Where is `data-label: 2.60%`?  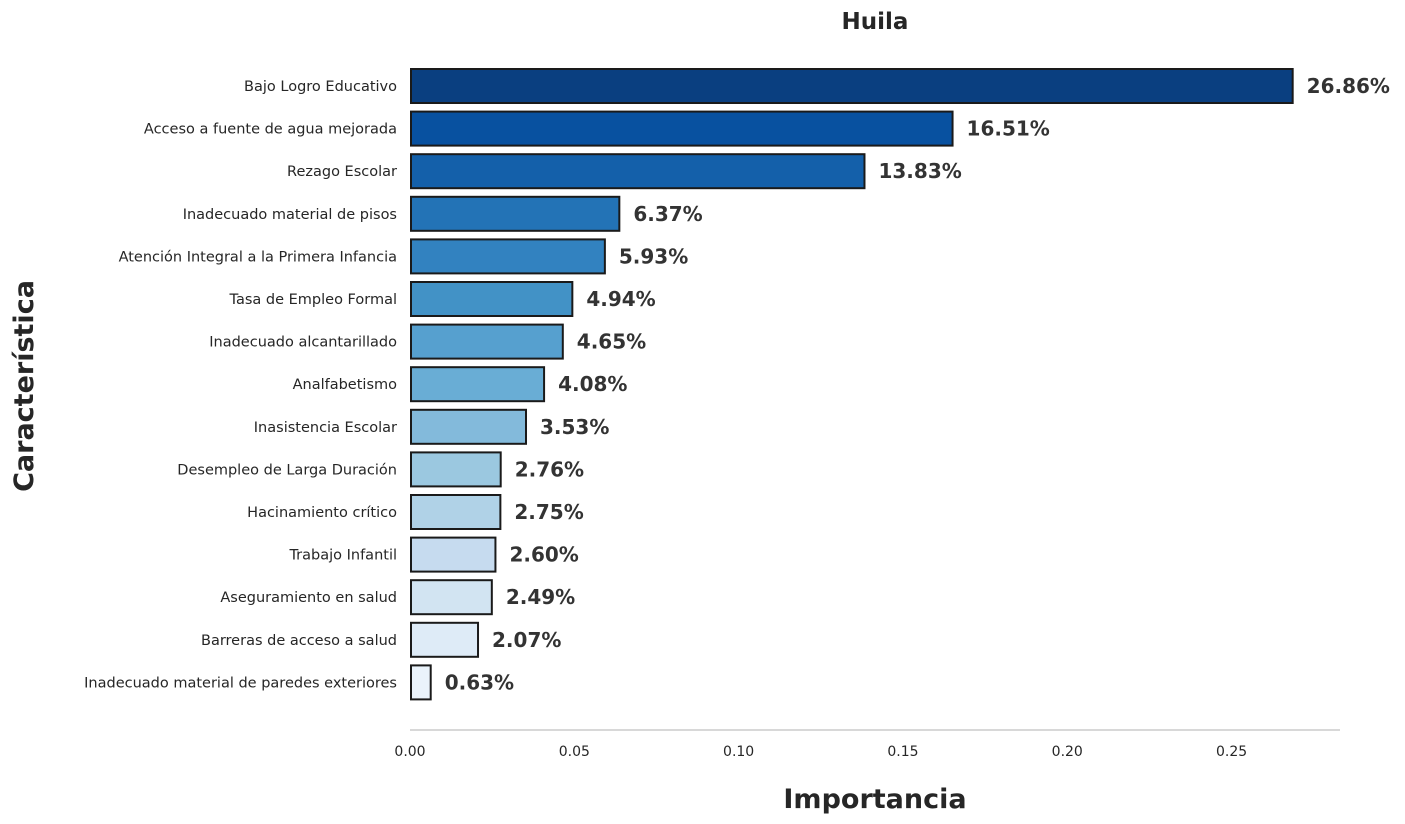 data-label: 2.60% is located at coordinates (543, 555).